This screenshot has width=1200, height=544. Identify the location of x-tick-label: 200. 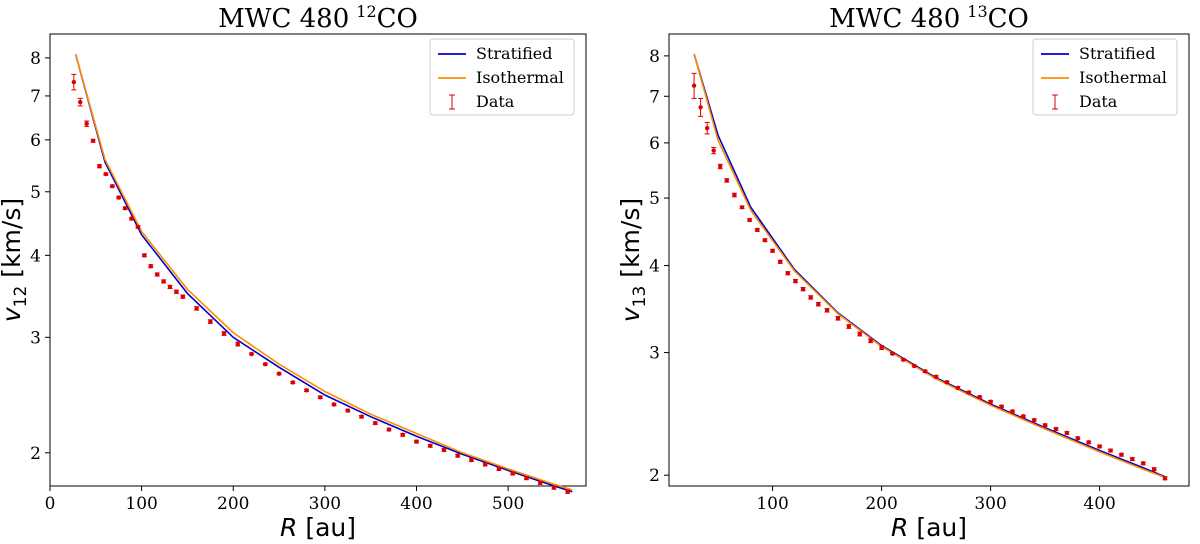
(881, 504).